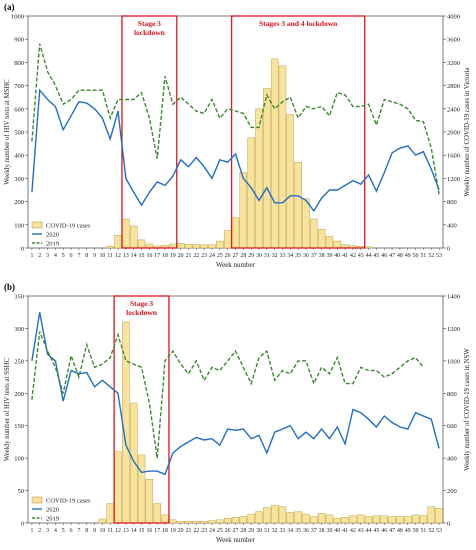 This screenshot has height=550, width=476. I want to click on x-tick-label: 38, so click(322, 256).